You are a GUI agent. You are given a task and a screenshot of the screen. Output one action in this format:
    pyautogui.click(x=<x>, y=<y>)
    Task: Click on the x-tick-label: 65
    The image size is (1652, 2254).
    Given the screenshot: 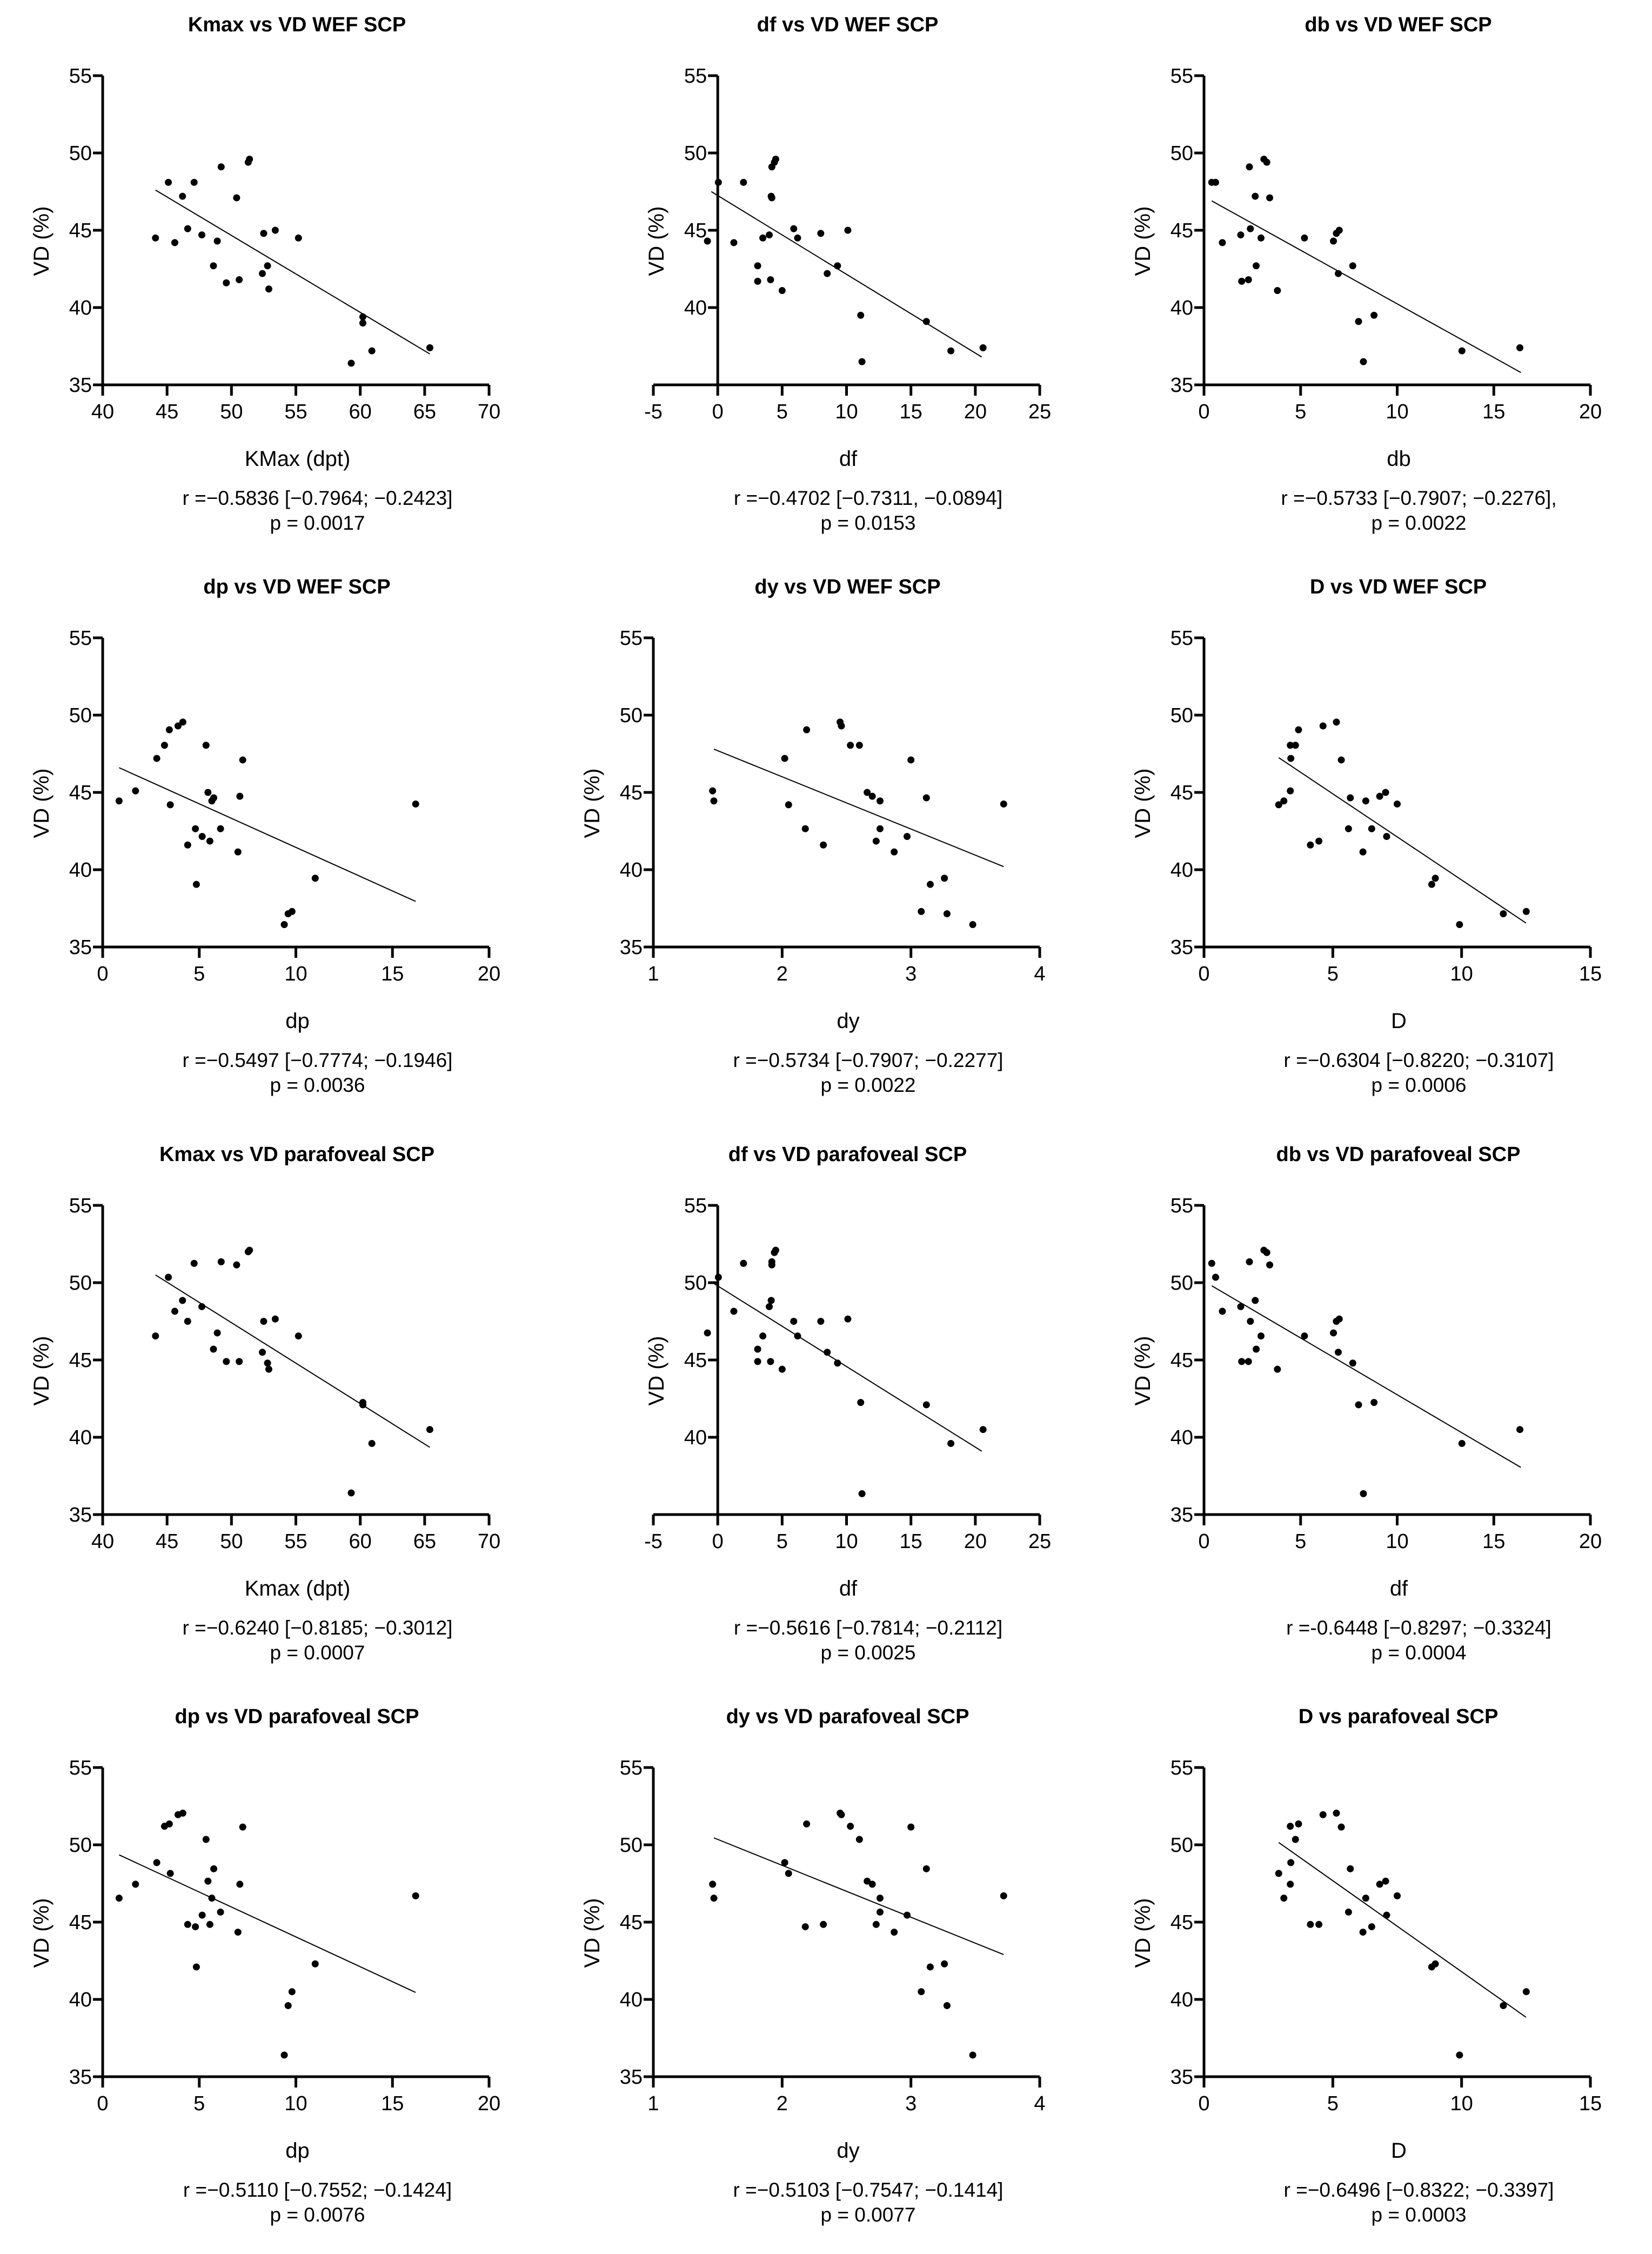 What is the action you would take?
    pyautogui.click(x=424, y=412)
    